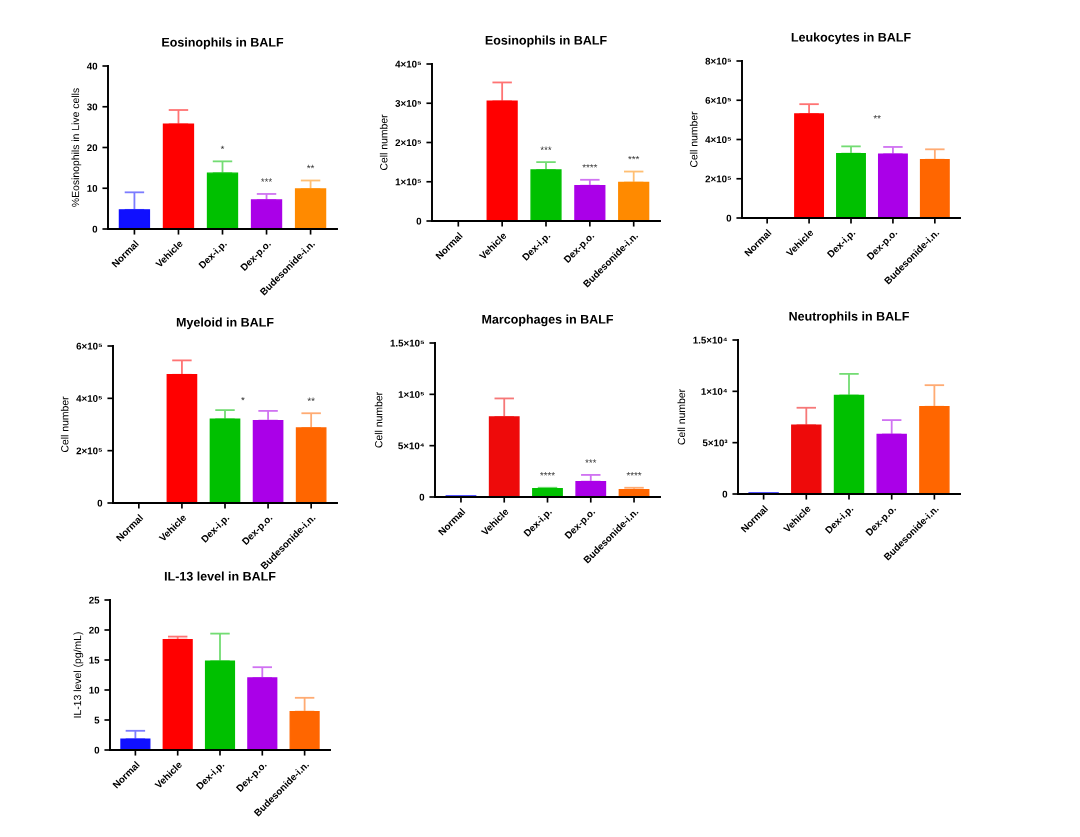  Describe the element at coordinates (407, 343) in the screenshot. I see `y-tick-label: 1.5×10⁵` at that location.